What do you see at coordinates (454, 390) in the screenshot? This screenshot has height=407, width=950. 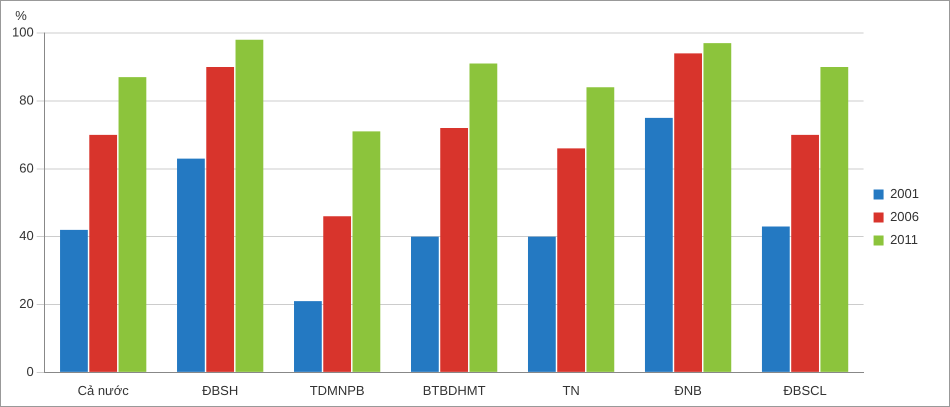 I see `x-tick-label: BTBDHMT` at bounding box center [454, 390].